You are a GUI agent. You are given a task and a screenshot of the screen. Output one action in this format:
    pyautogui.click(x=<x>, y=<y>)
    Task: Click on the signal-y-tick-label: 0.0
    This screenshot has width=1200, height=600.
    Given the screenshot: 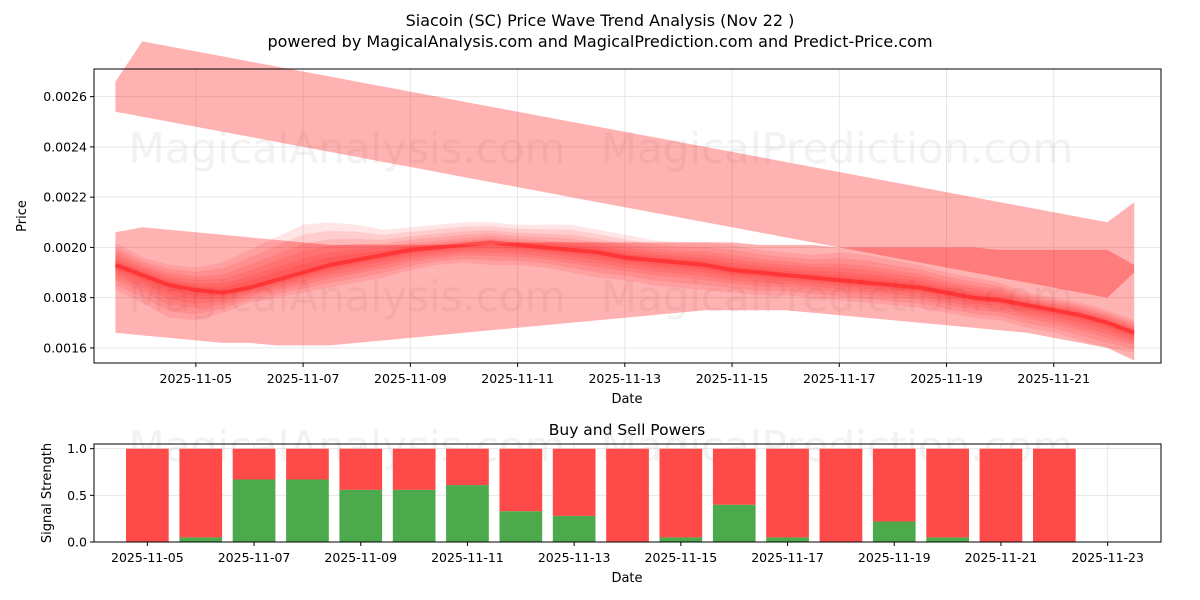 What is the action you would take?
    pyautogui.click(x=77, y=542)
    